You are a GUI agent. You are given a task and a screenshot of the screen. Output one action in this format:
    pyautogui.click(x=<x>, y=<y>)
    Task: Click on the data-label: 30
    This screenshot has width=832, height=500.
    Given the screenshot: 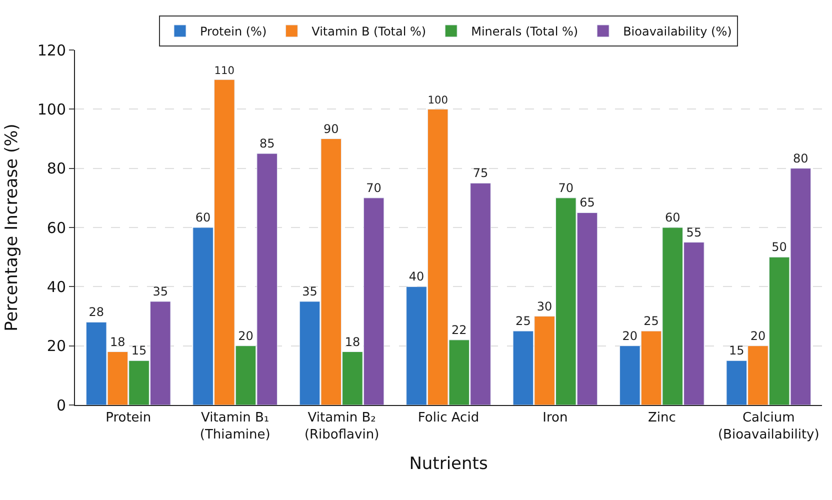 What is the action you would take?
    pyautogui.click(x=544, y=306)
    